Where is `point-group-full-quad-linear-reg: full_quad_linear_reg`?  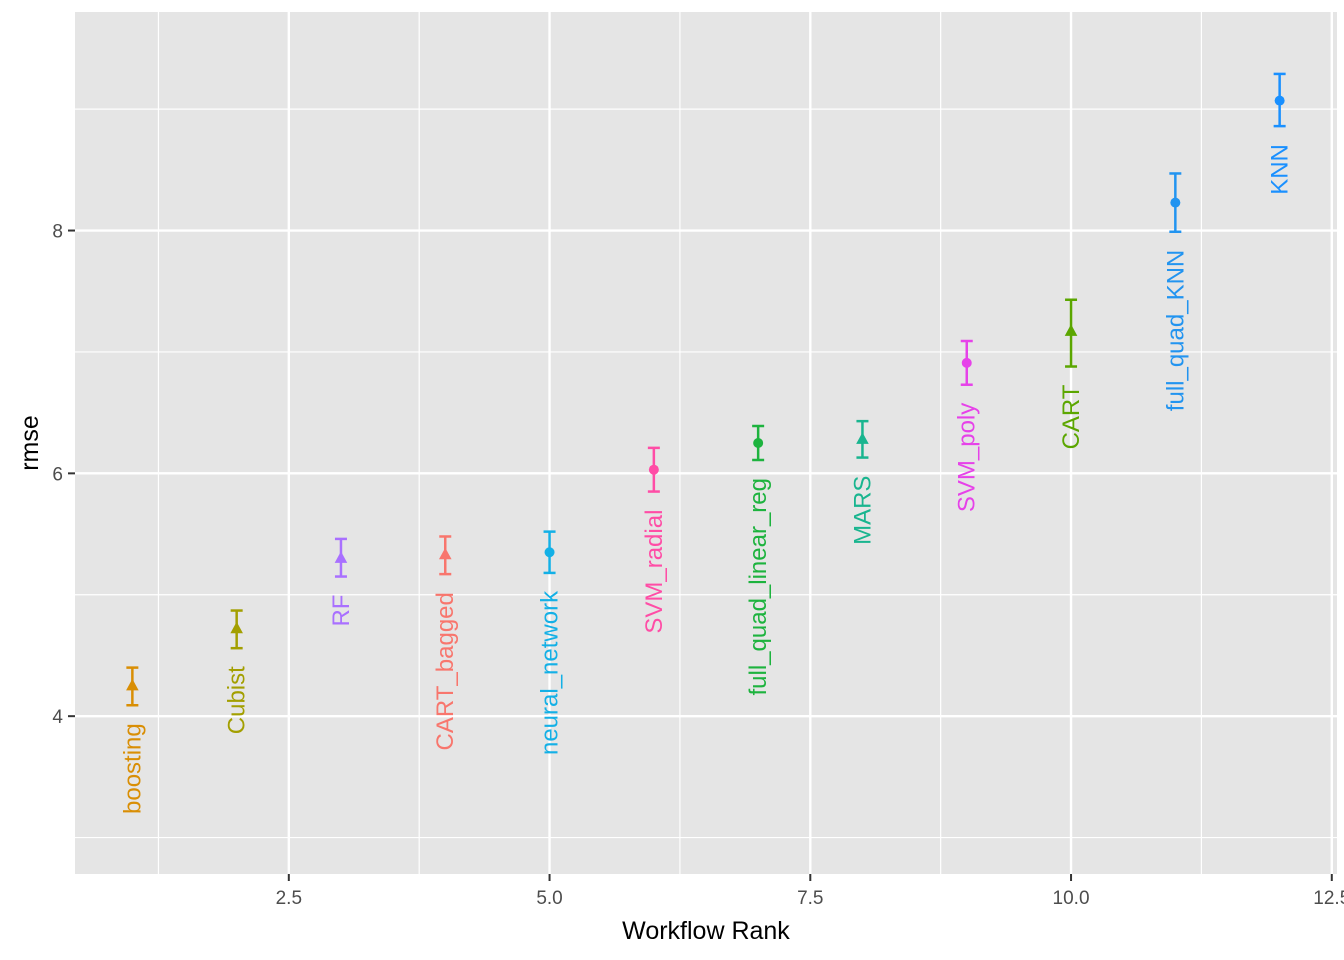
point-group-full-quad-linear-reg: full_quad_linear_reg is located at coordinates (758, 560).